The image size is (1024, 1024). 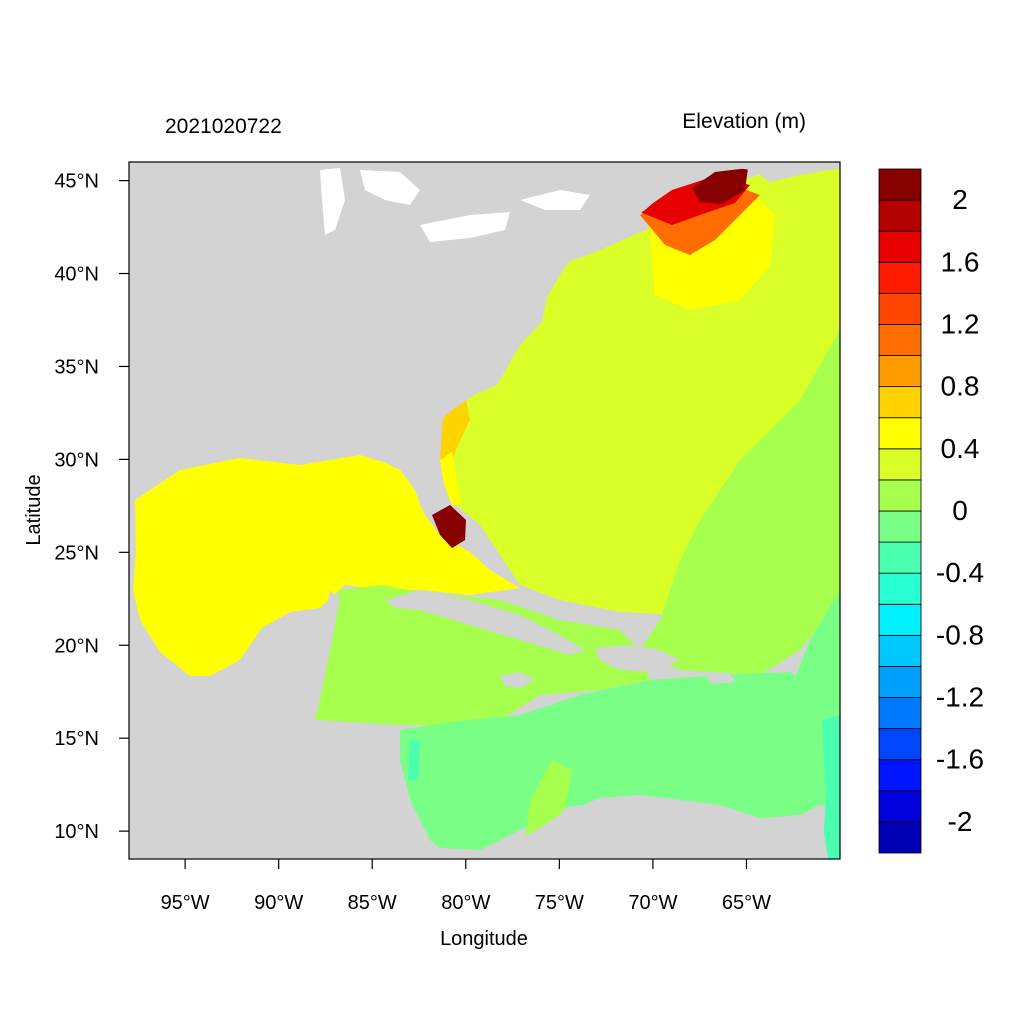 What do you see at coordinates (517, 680) in the screenshot?
I see `jamaica-land` at bounding box center [517, 680].